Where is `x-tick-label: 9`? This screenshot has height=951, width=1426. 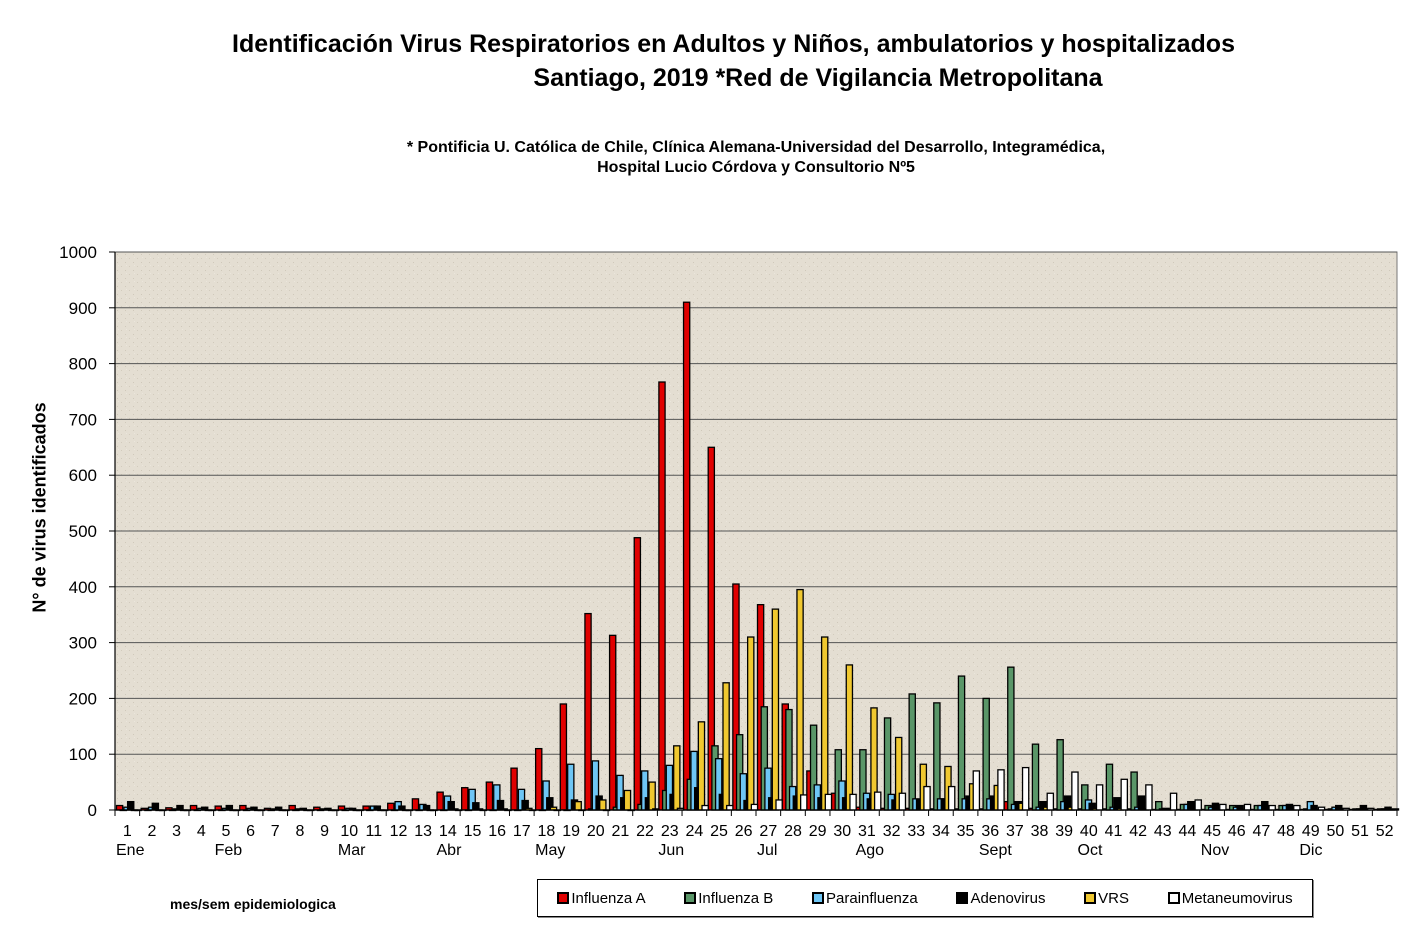 x-tick-label: 9 is located at coordinates (324, 831).